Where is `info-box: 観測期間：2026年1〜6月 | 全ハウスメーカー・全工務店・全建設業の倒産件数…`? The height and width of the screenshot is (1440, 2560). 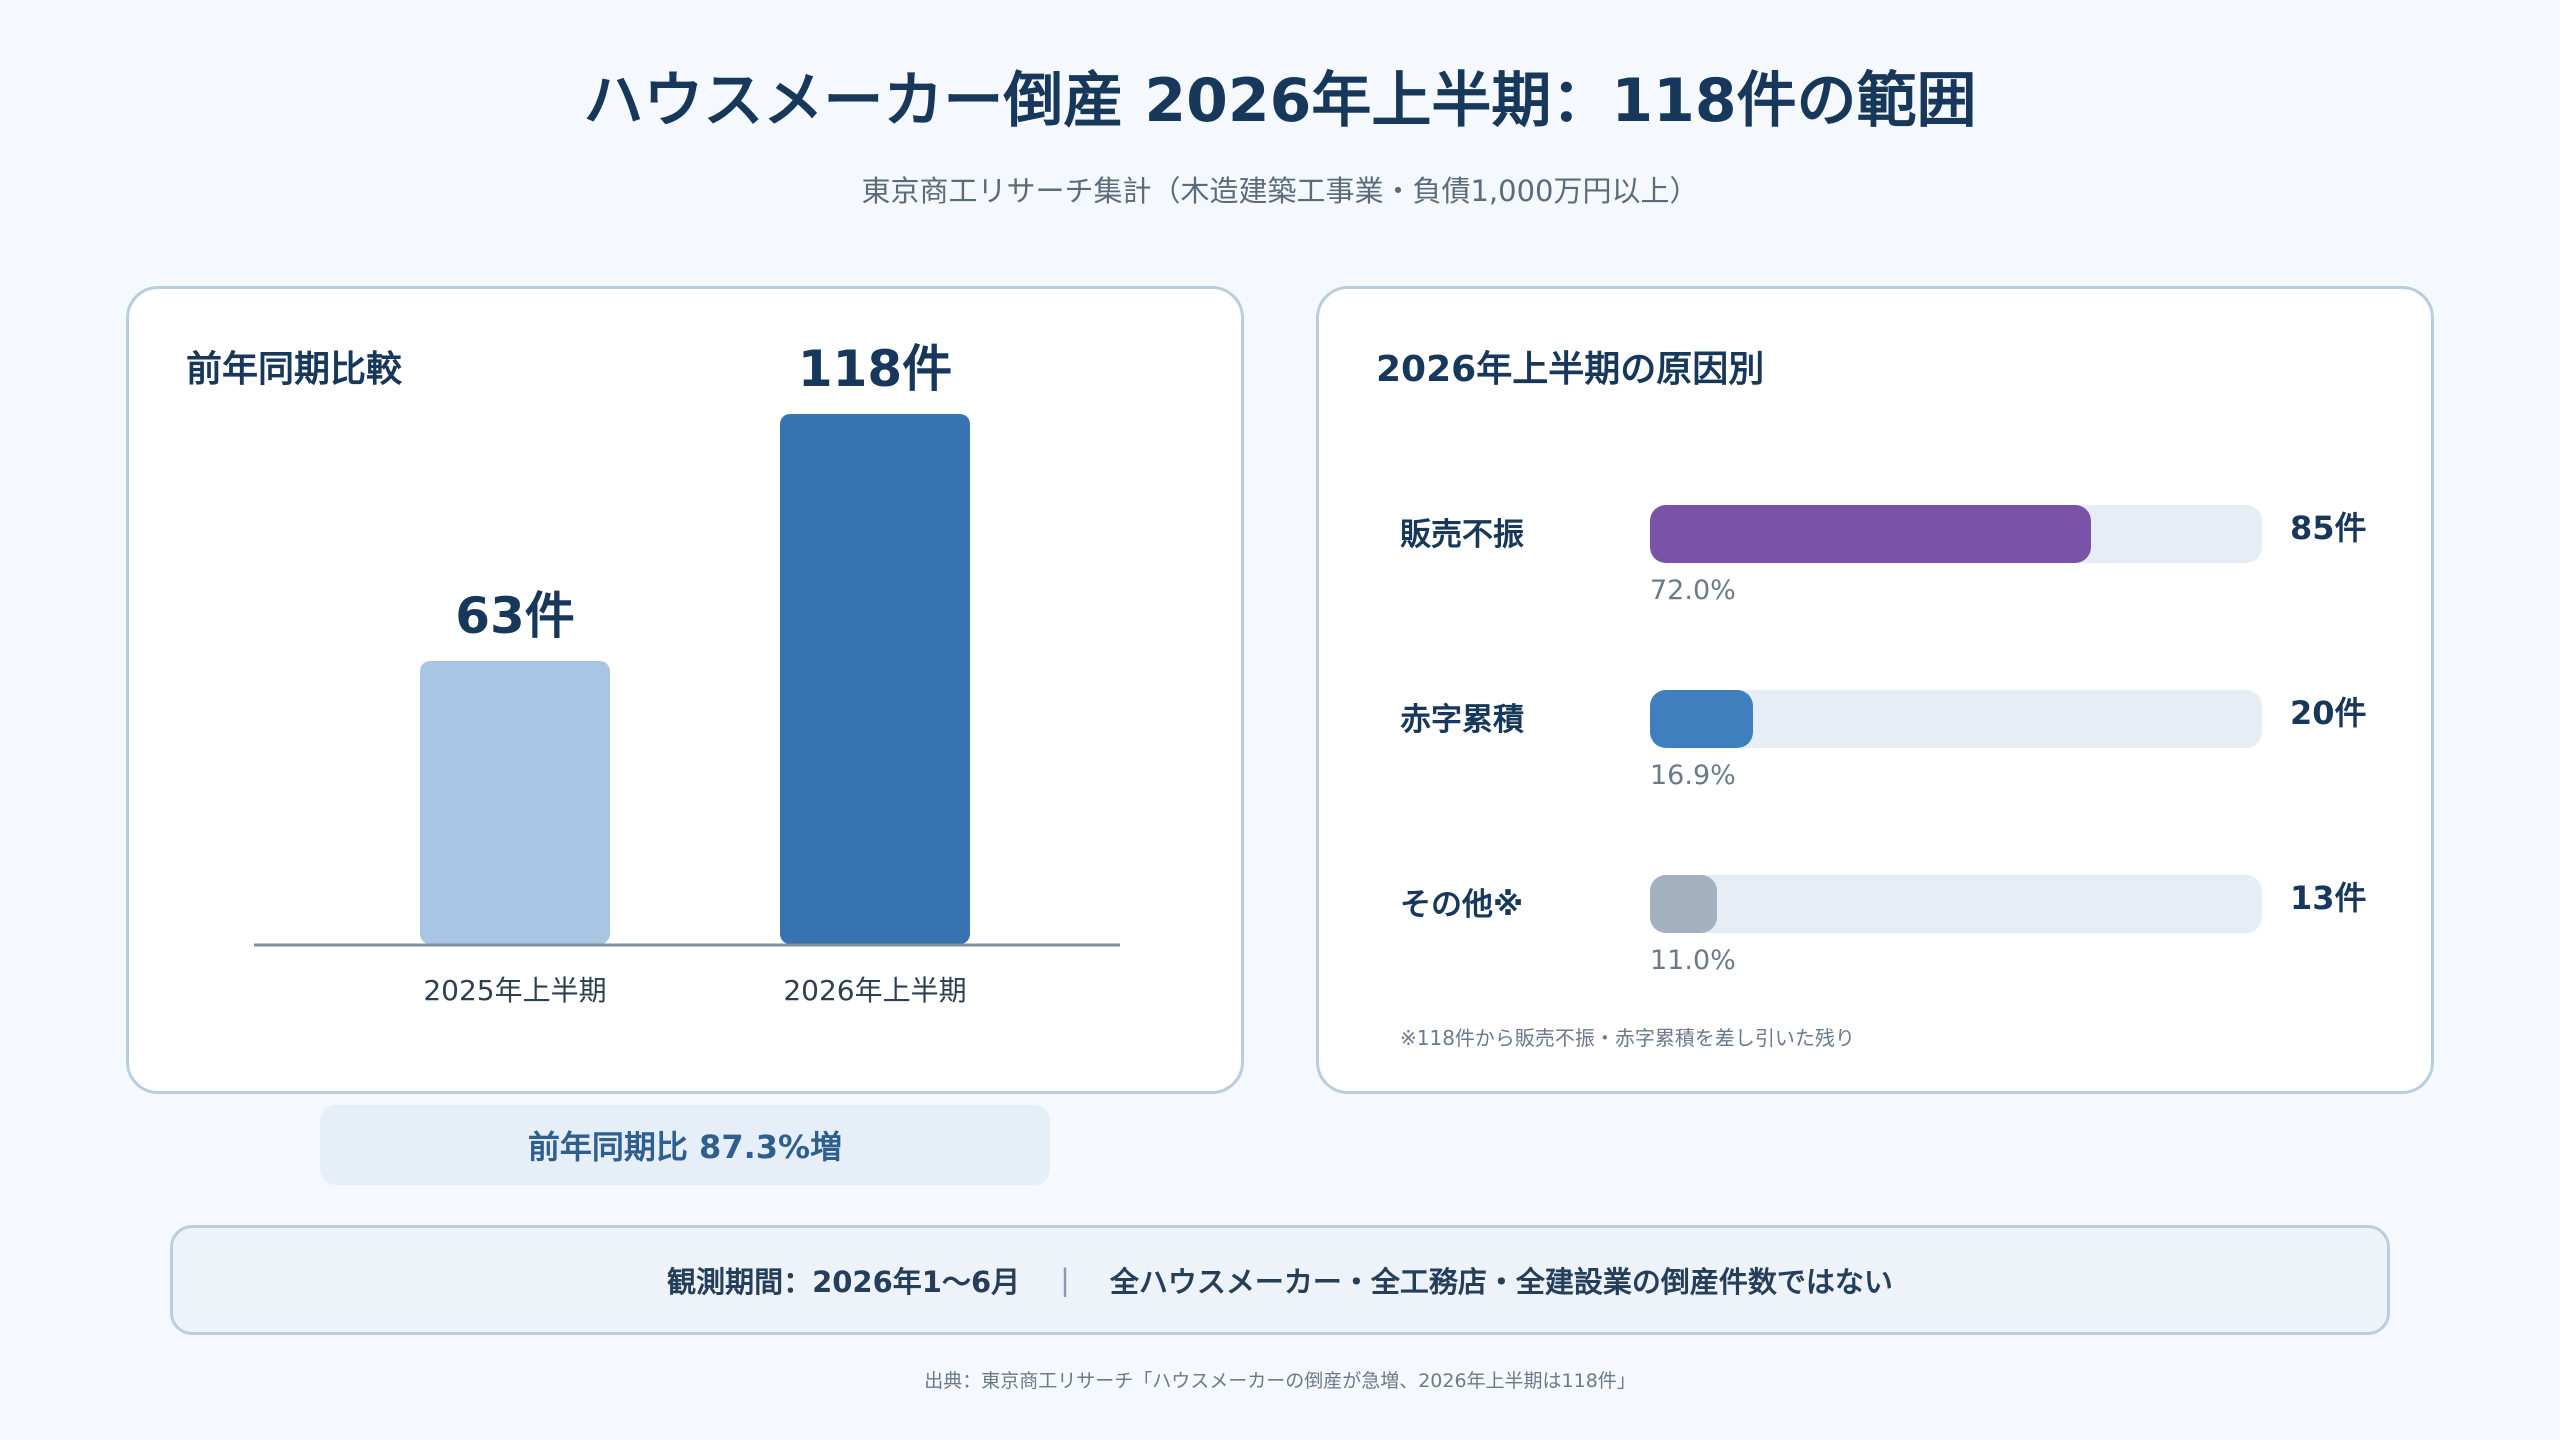 info-box: 観測期間：2026年1〜6月 | 全ハウスメーカー・全工務店・全建設業の倒産件数… is located at coordinates (1280, 1280).